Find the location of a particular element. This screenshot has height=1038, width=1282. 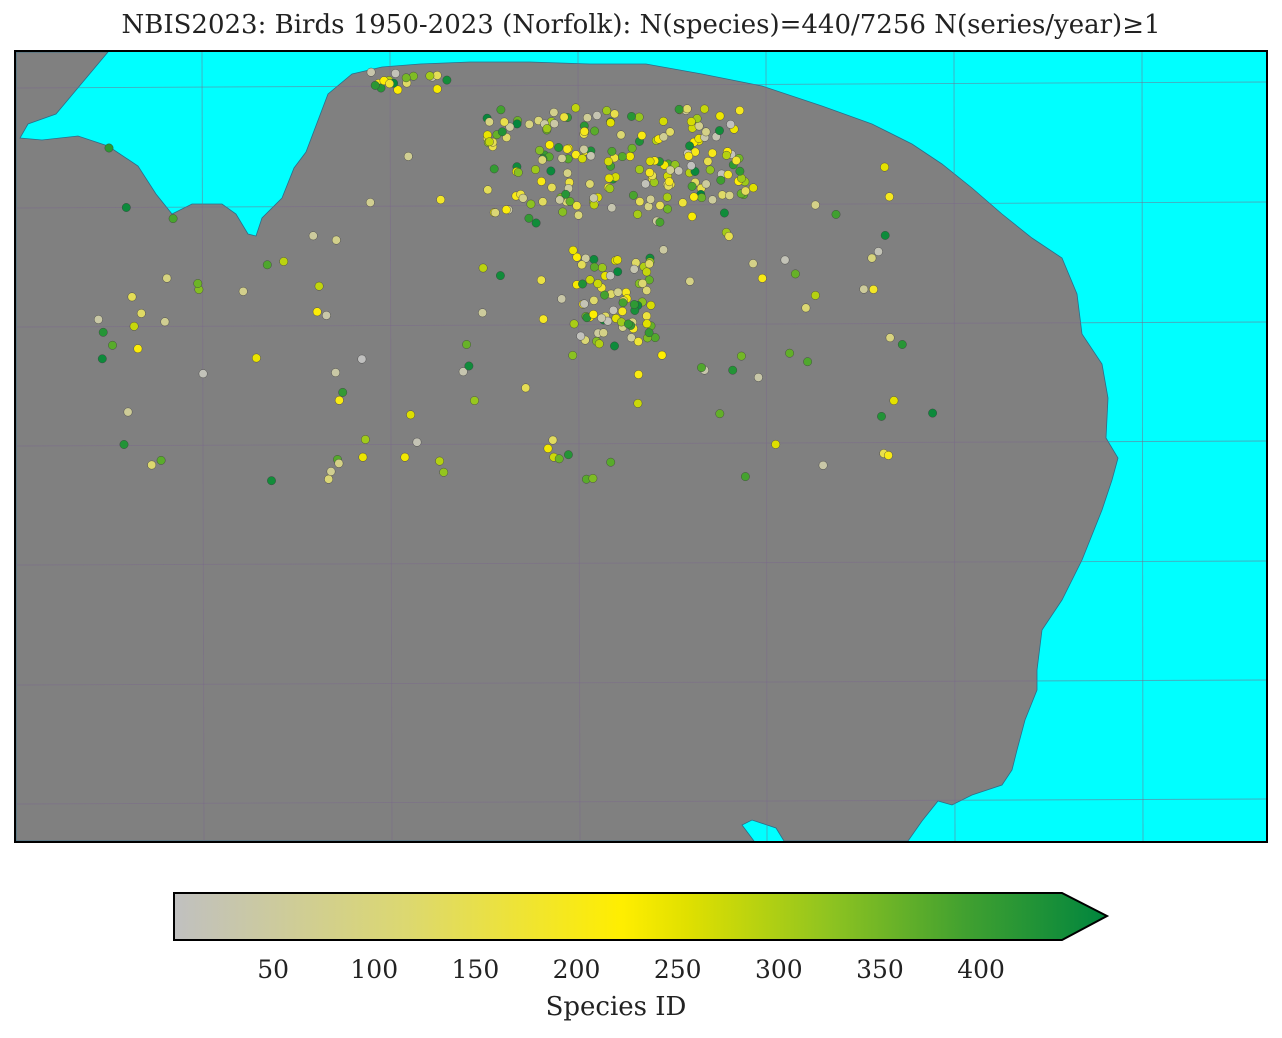

colorbar-tick-label: 200 is located at coordinates (576, 969).